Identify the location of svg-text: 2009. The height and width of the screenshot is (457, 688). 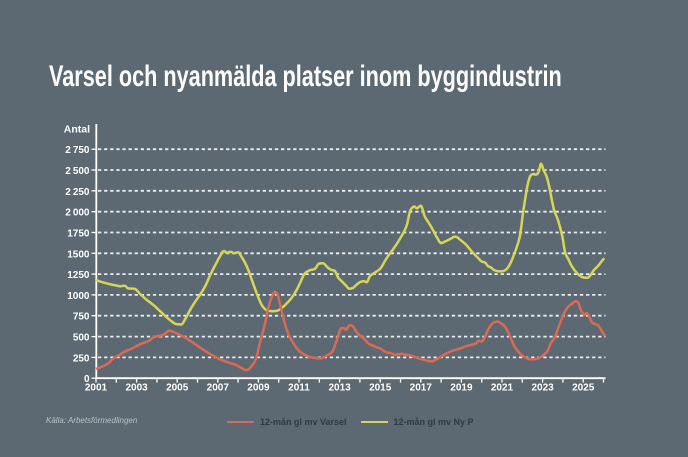
(258, 388).